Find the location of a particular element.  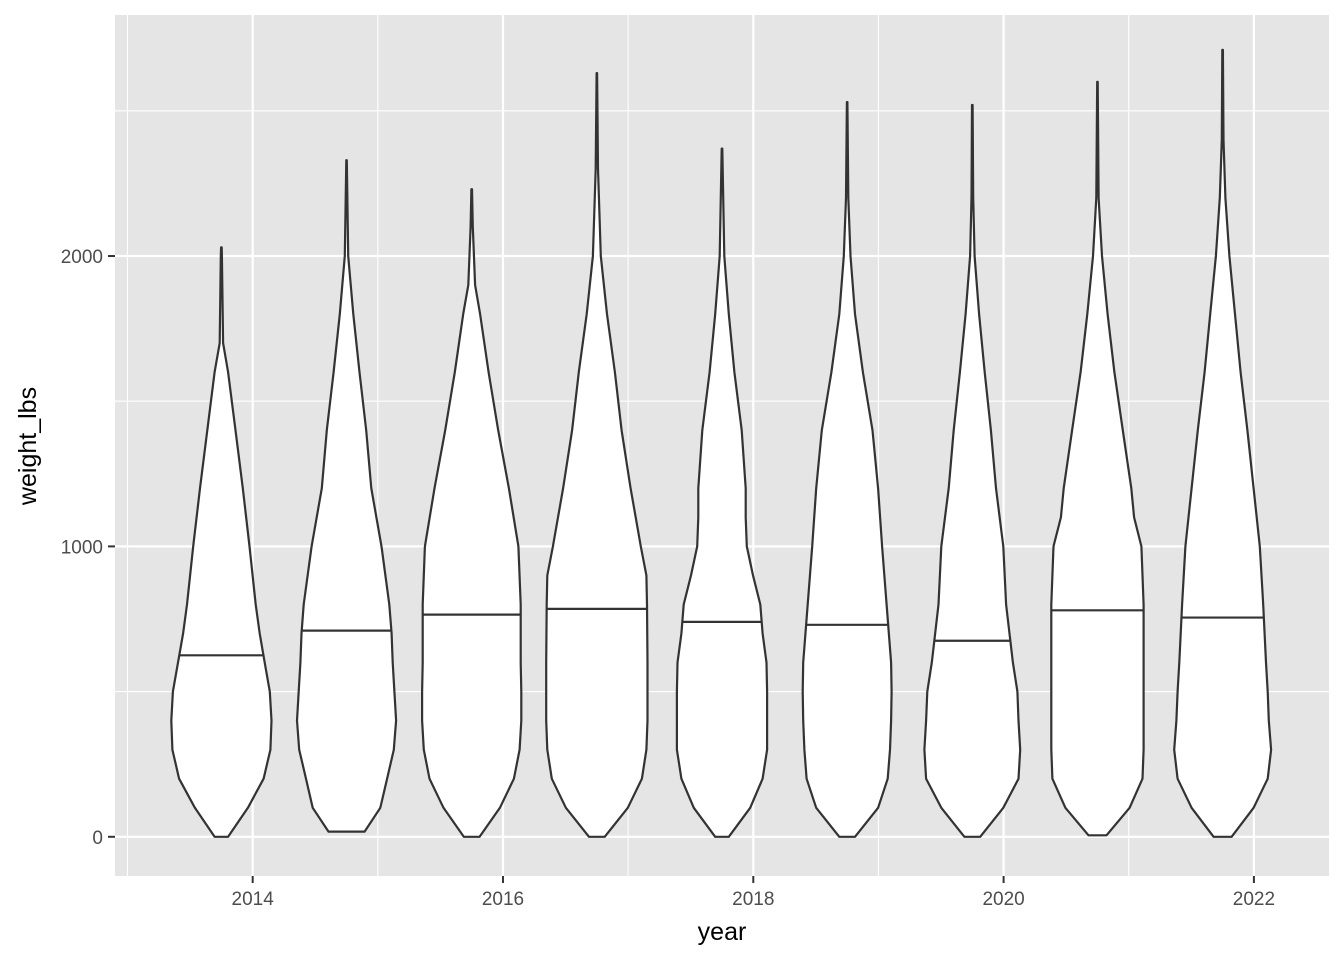

y-tick-label: 0 is located at coordinates (97, 838).